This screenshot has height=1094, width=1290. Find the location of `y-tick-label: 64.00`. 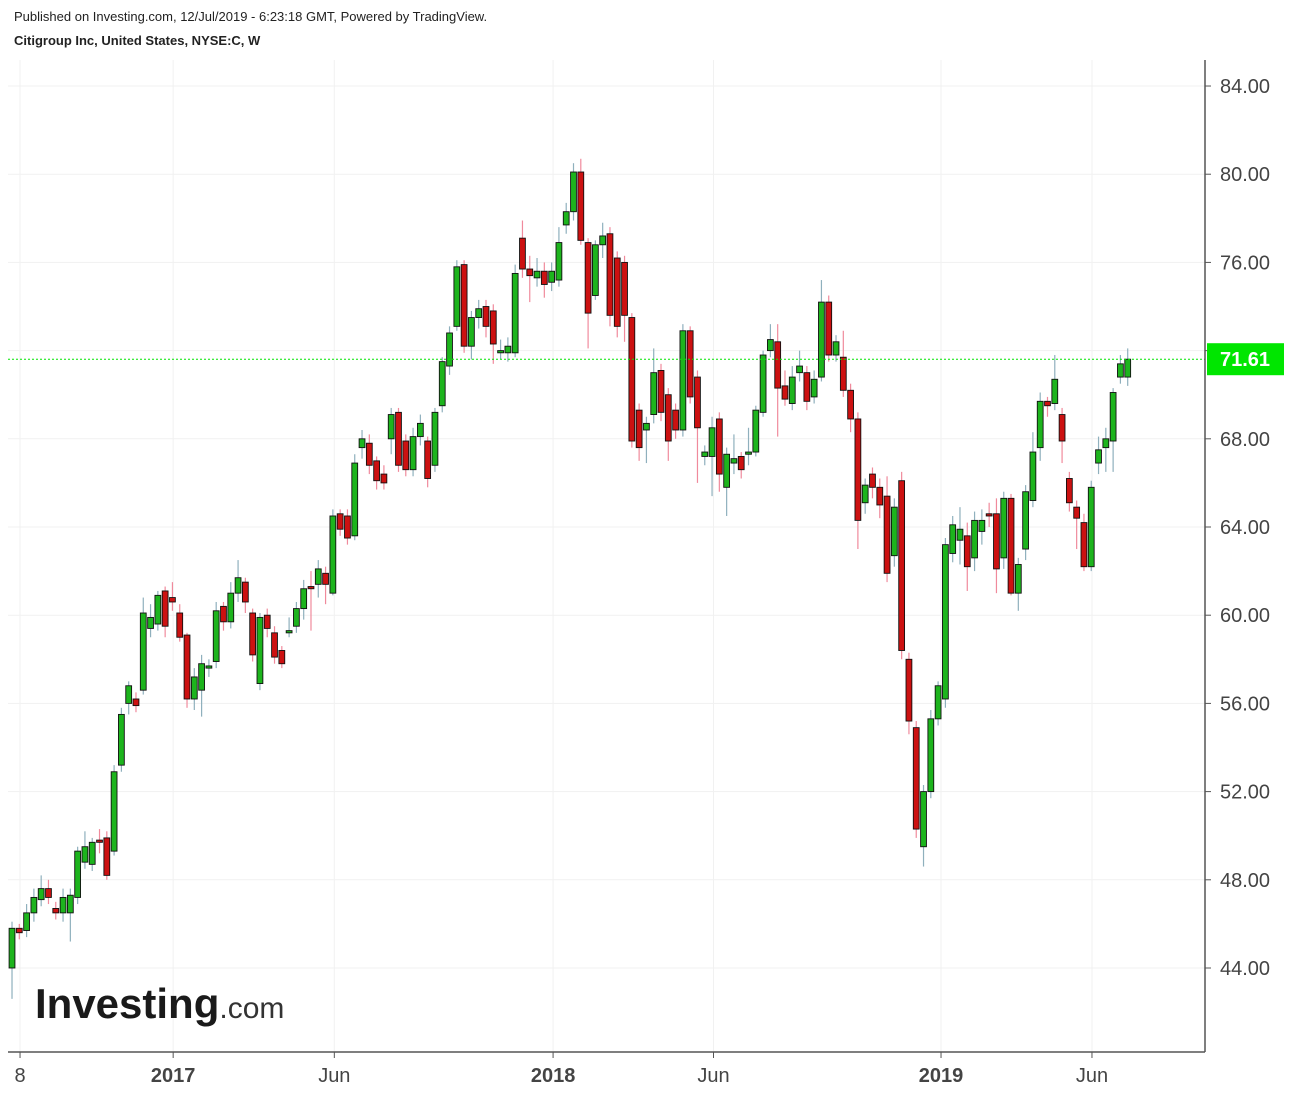

y-tick-label: 64.00 is located at coordinates (1245, 528).